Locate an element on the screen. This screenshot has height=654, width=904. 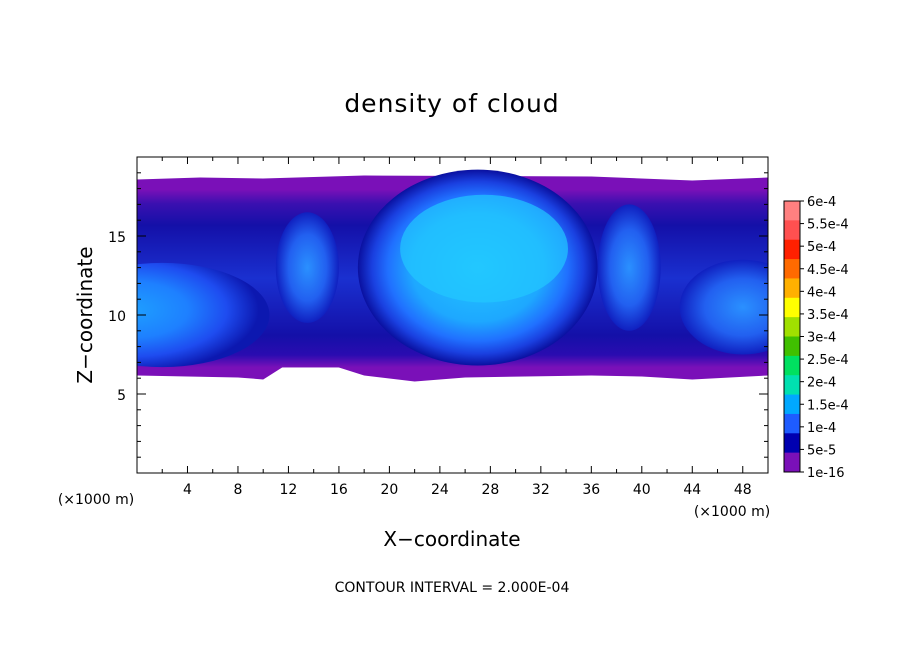
y-tick-label: 5 is located at coordinates (121, 396).